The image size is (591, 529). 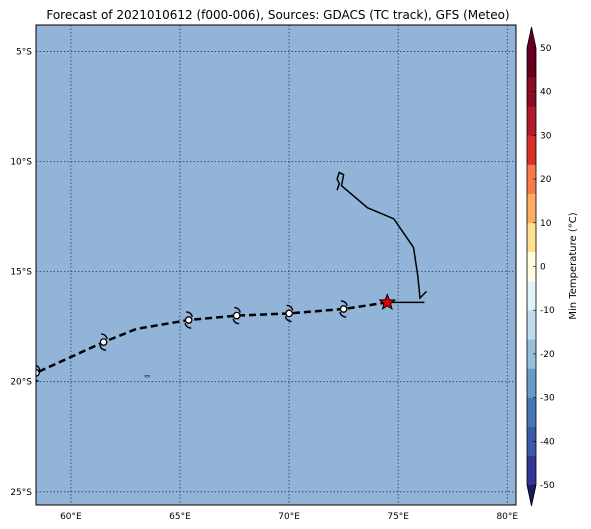 What do you see at coordinates (573, 265) in the screenshot?
I see `colorbar-label: Min Temperature (°C)` at bounding box center [573, 265].